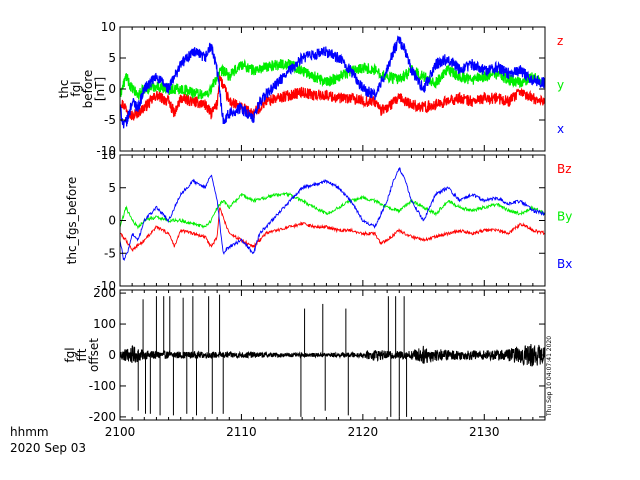 The width and height of the screenshot is (640, 480). I want to click on y-axis-label-line: offset, so click(94, 355).